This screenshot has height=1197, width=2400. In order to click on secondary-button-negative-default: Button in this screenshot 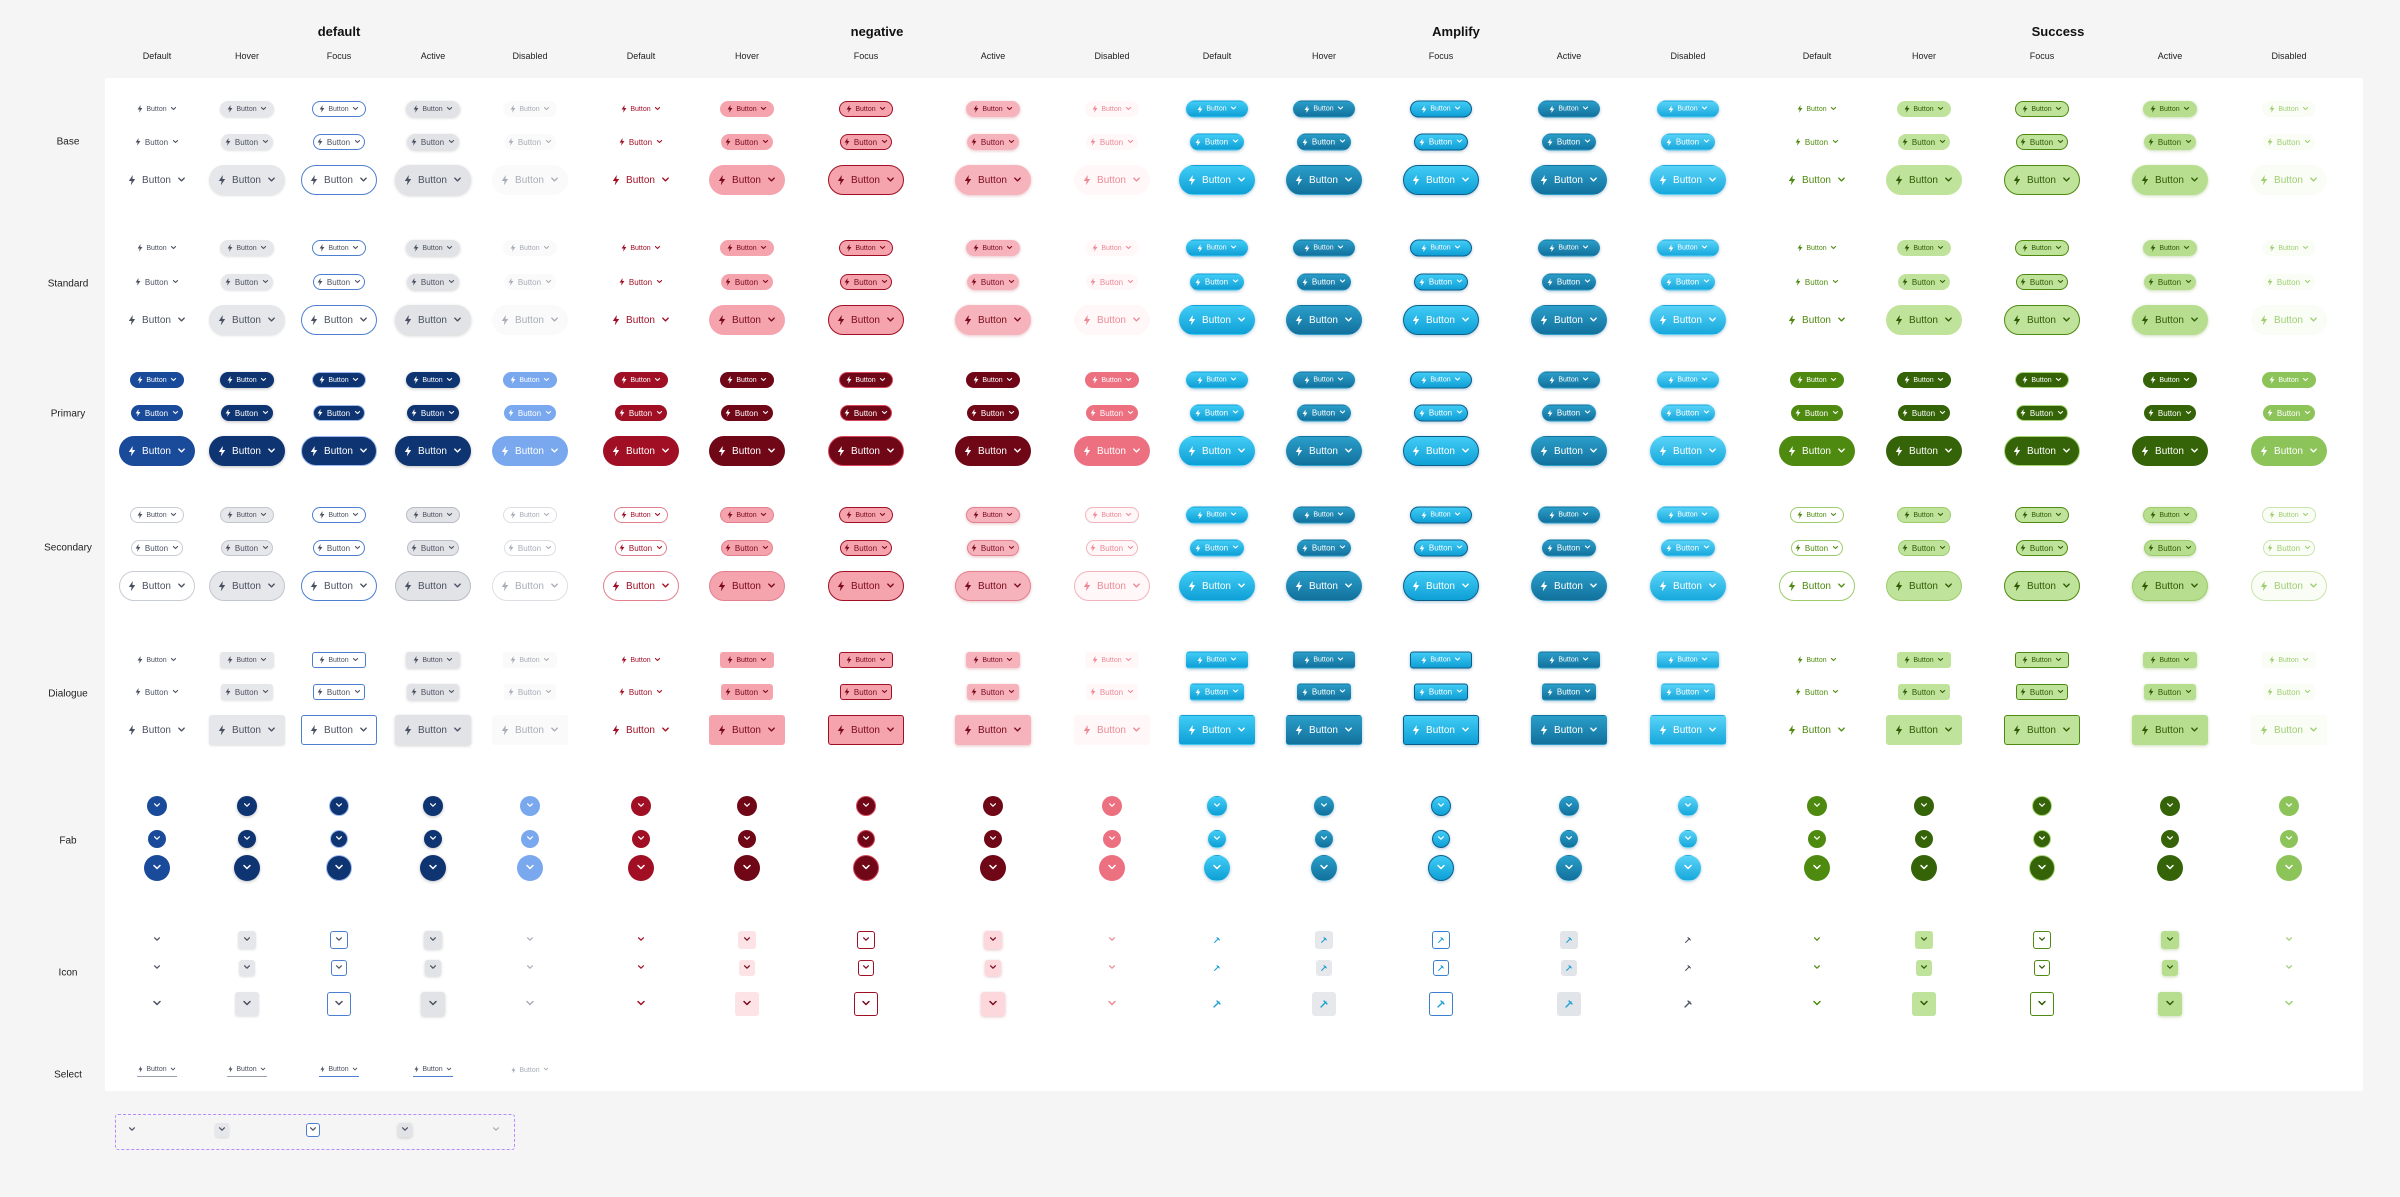, I will do `click(641, 548)`.